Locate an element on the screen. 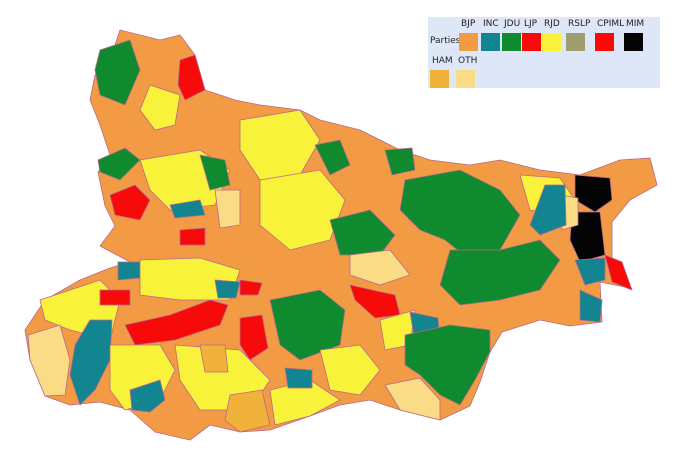  legend-title: Parties is located at coordinates (445, 41).